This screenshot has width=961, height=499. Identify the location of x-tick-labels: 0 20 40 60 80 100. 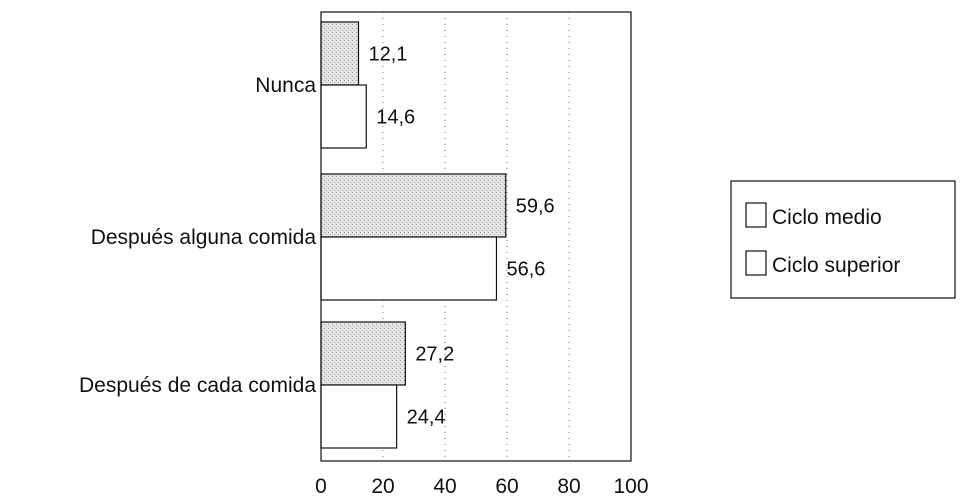
(481, 486).